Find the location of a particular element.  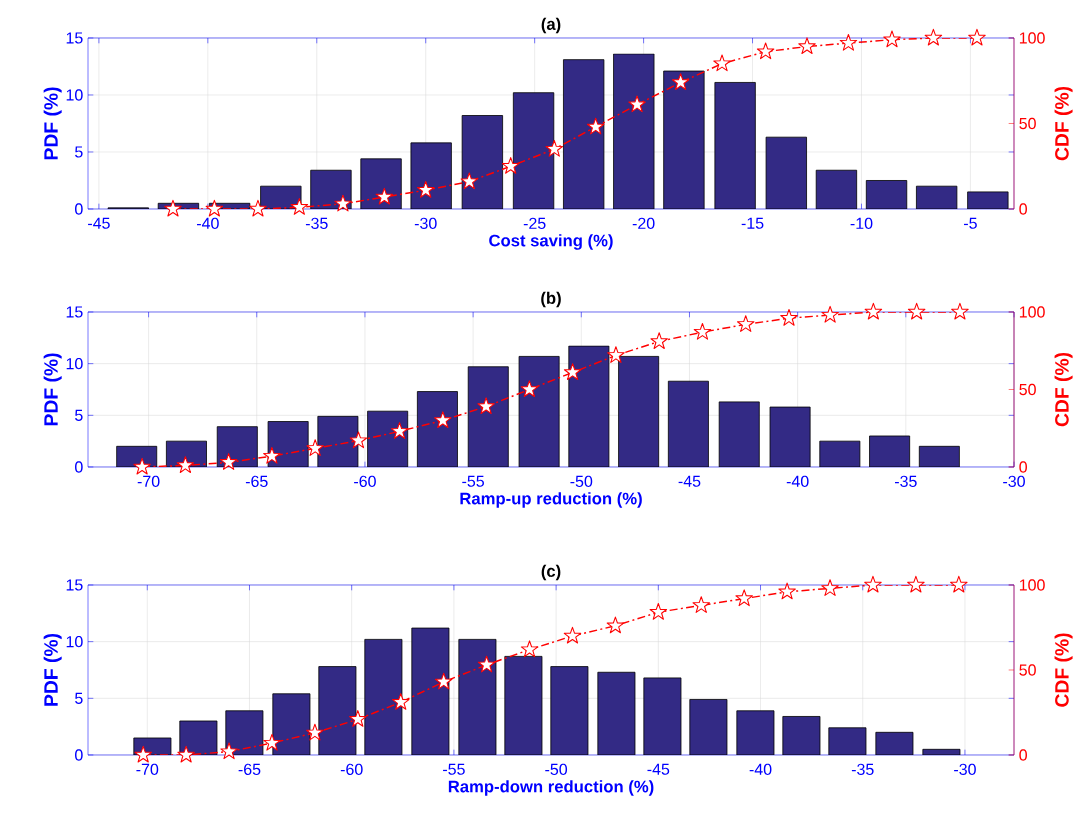

x-tick-label: -25 is located at coordinates (534, 223).